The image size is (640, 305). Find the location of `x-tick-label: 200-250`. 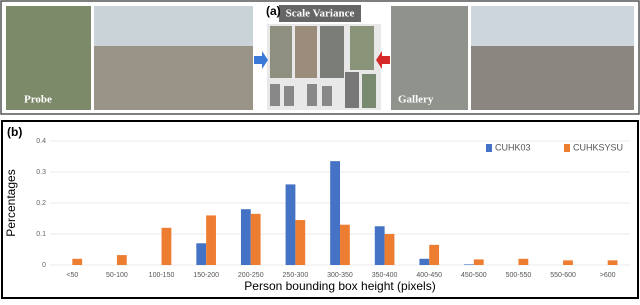

x-tick-label: 200-250 is located at coordinates (251, 275).